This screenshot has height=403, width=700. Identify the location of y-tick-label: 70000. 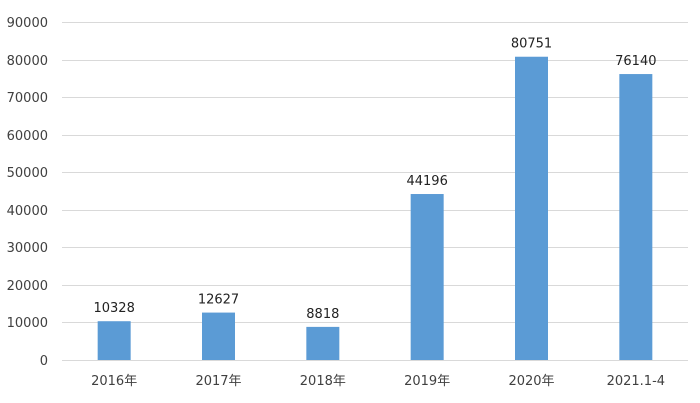
(27, 98).